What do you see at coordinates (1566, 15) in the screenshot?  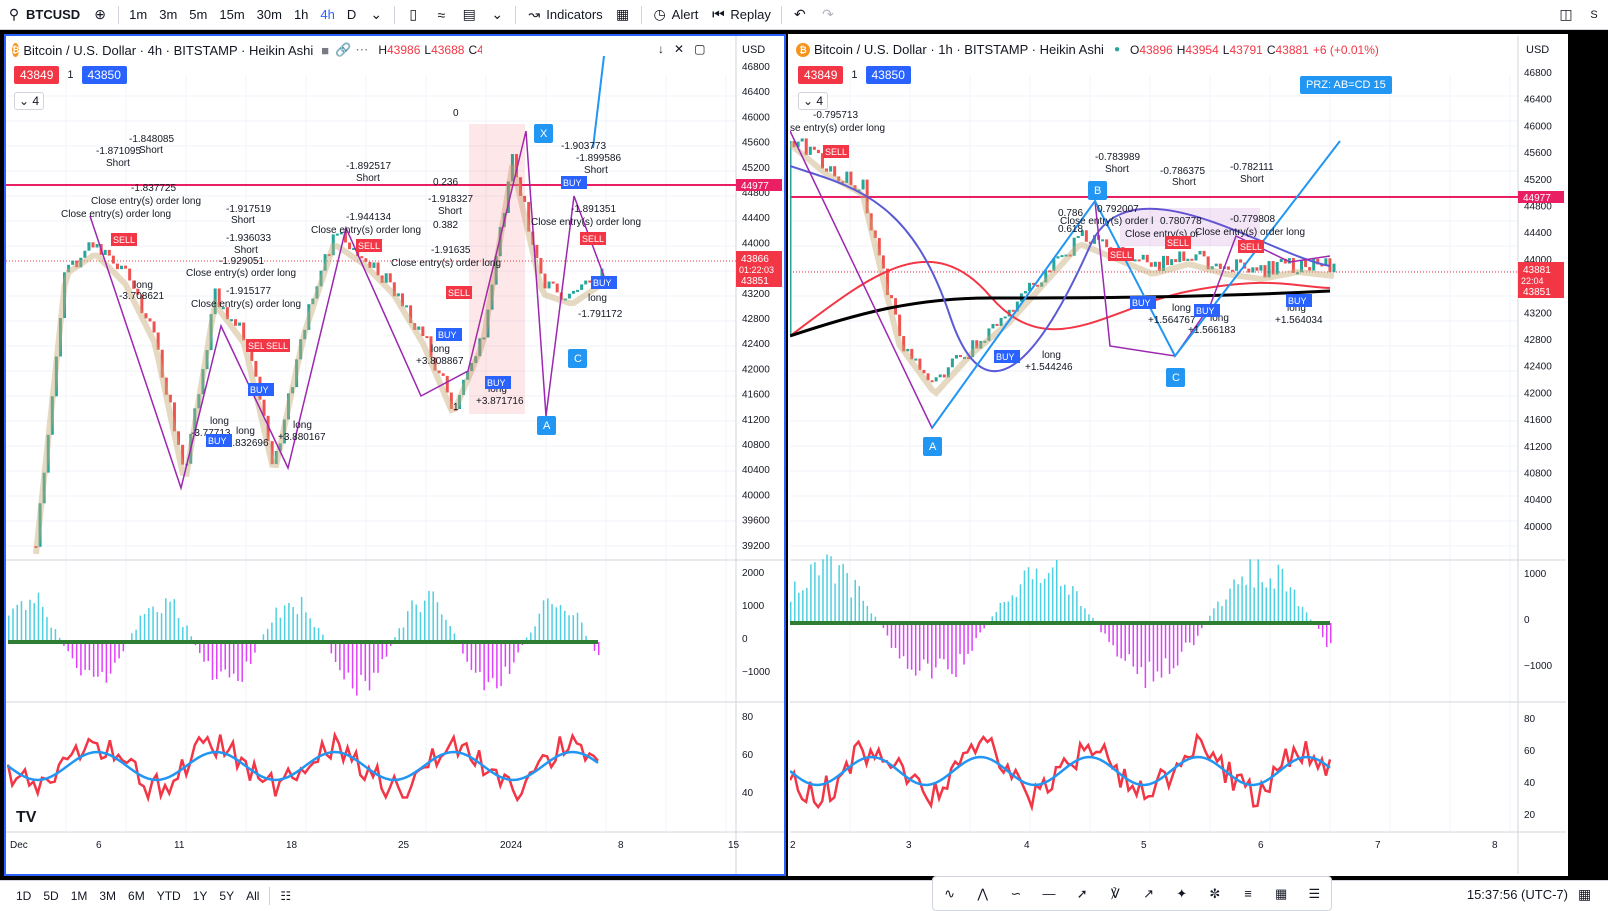 I see `layout-toggle-button: ◫` at bounding box center [1566, 15].